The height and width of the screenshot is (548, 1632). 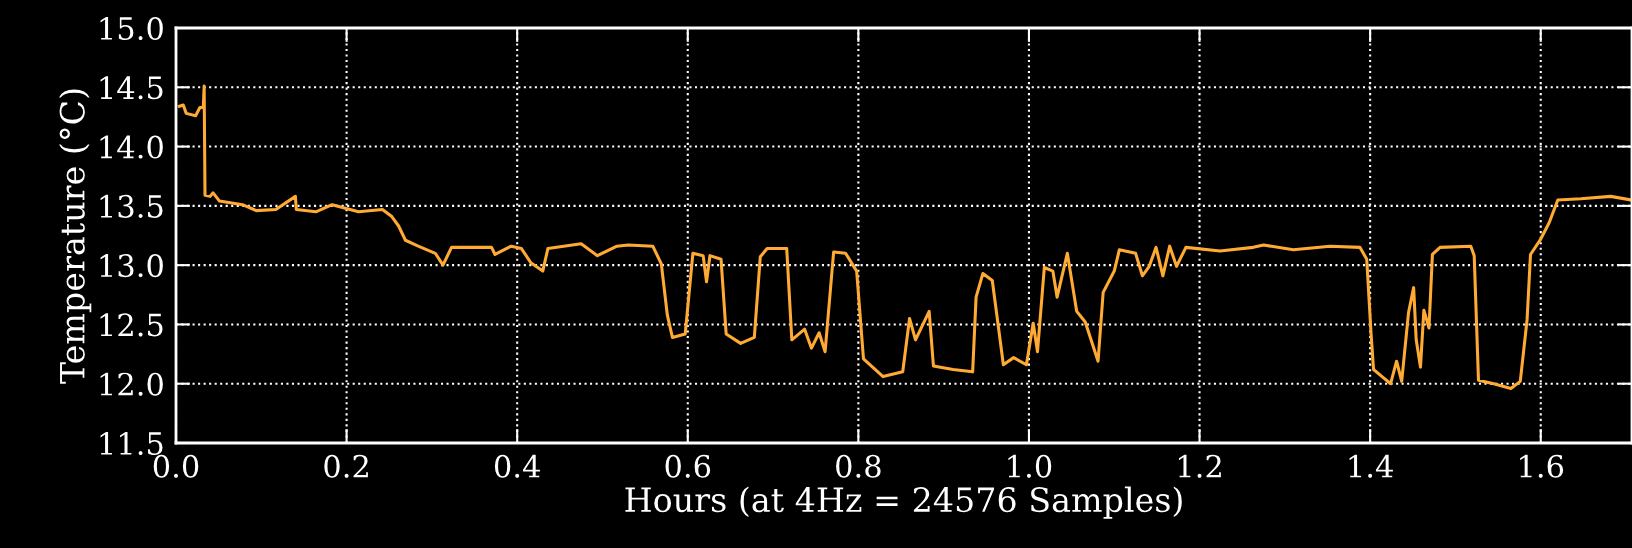 I want to click on y-tick-label: 12.0, so click(x=131, y=384).